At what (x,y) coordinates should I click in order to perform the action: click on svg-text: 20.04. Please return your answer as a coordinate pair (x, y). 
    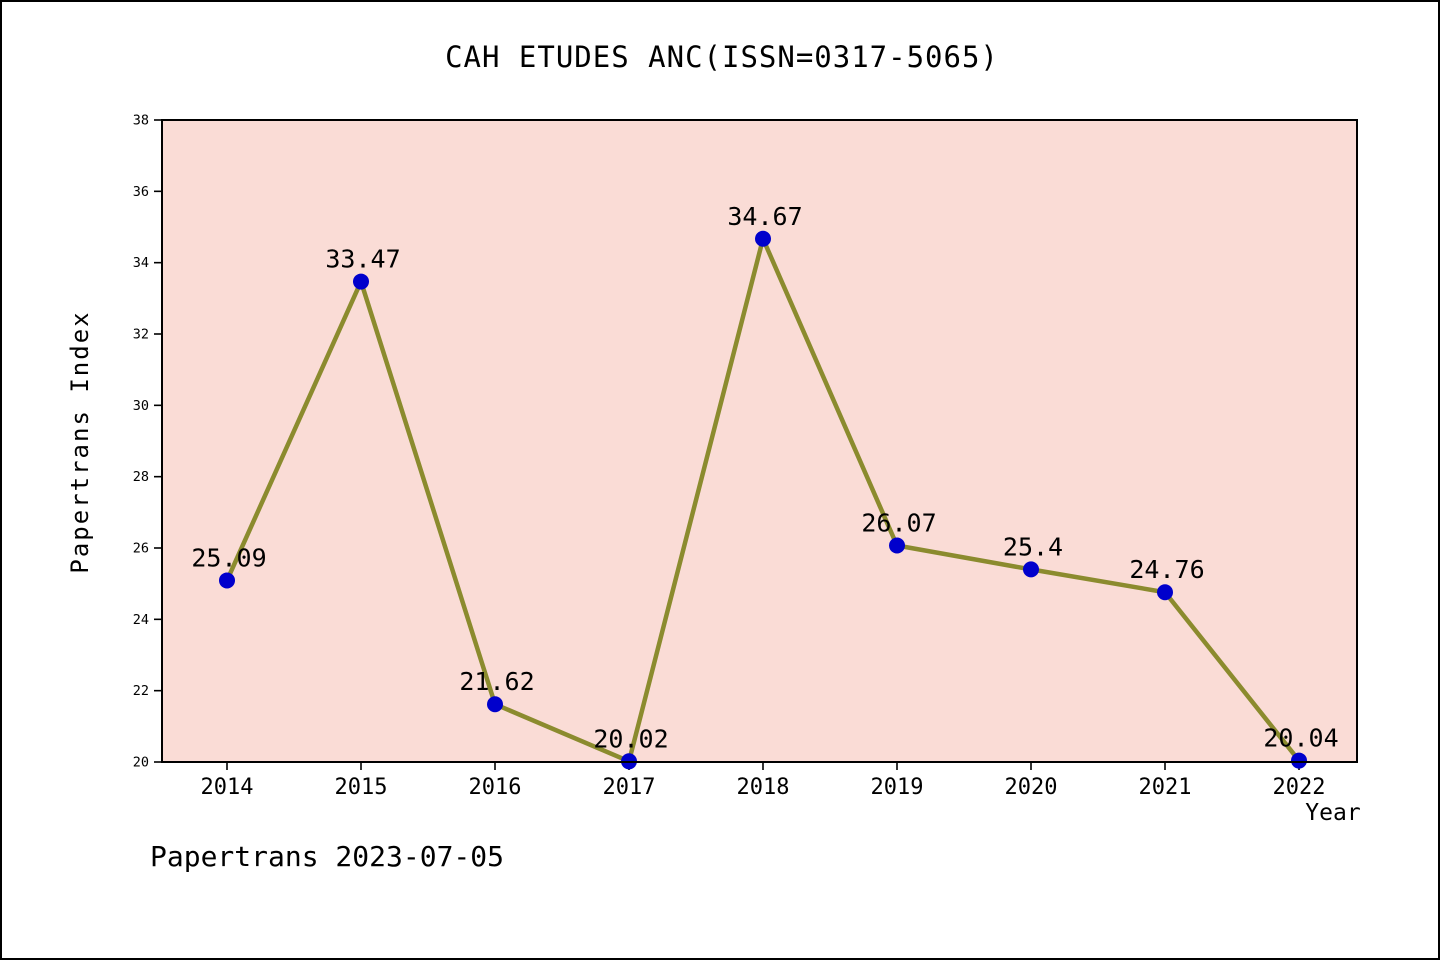
    Looking at the image, I should click on (1300, 738).